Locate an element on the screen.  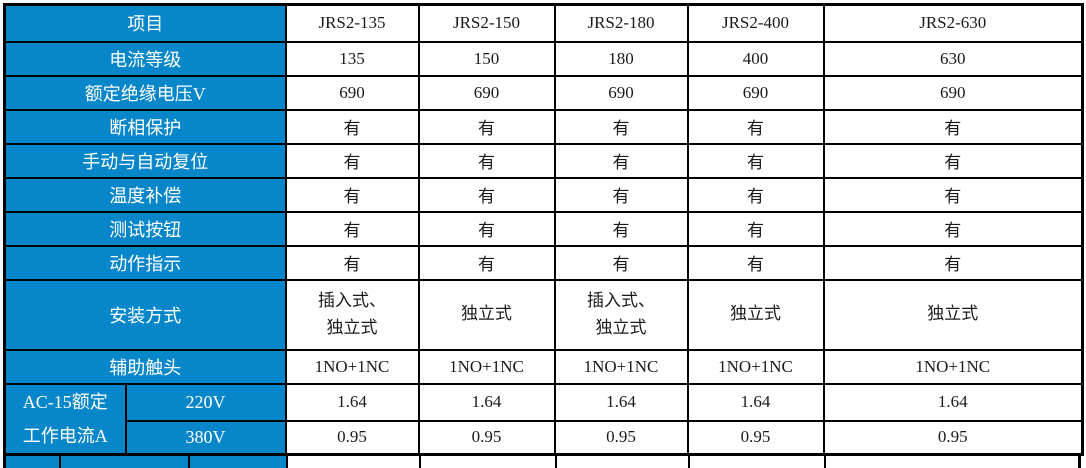
table-row: 辅助触头 1NO+1NC 1NO+1NC 1NO+1NC 1NO+1NC 1NO+1NC is located at coordinates (543, 366).